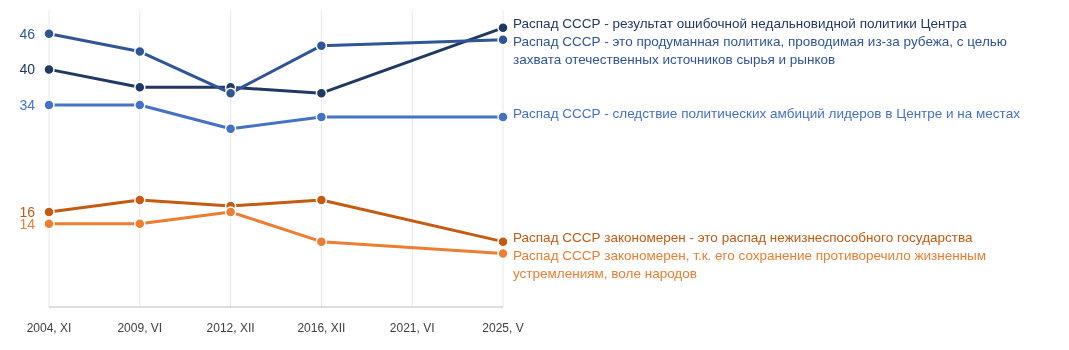 This screenshot has width=1069, height=350. Describe the element at coordinates (767, 113) in the screenshot. I see `series-label: Распад СССР - следствие политических амбиций лидеров в Центре и на местах` at that location.